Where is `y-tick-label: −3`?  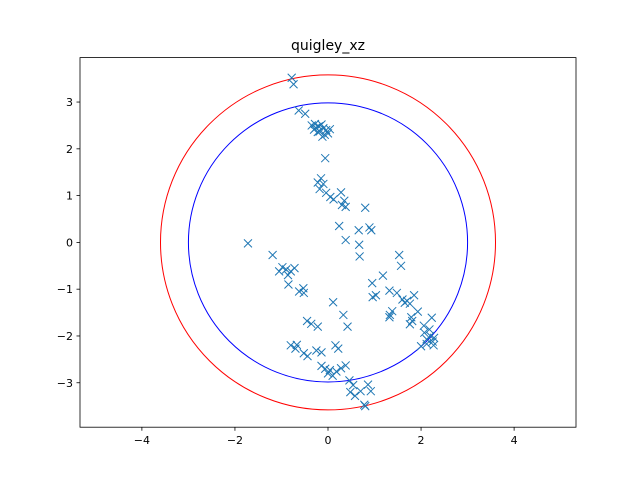 y-tick-label: −3 is located at coordinates (65, 383).